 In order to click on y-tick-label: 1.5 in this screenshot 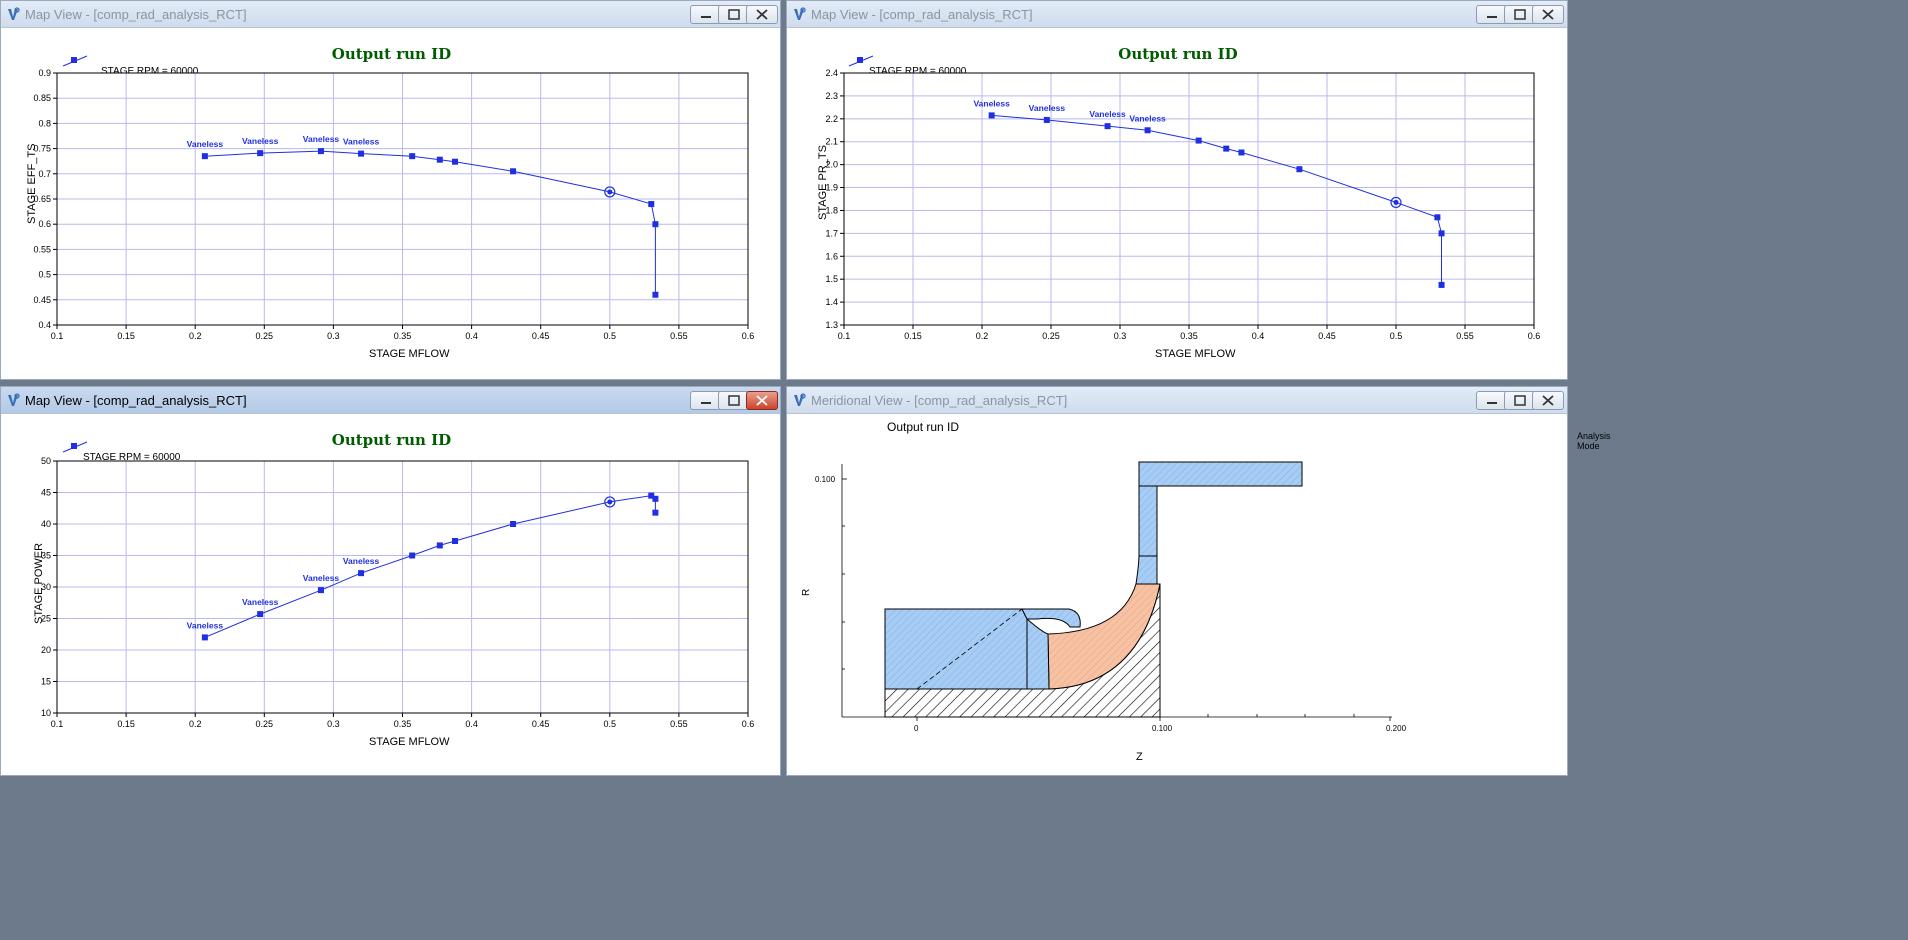, I will do `click(831, 279)`.